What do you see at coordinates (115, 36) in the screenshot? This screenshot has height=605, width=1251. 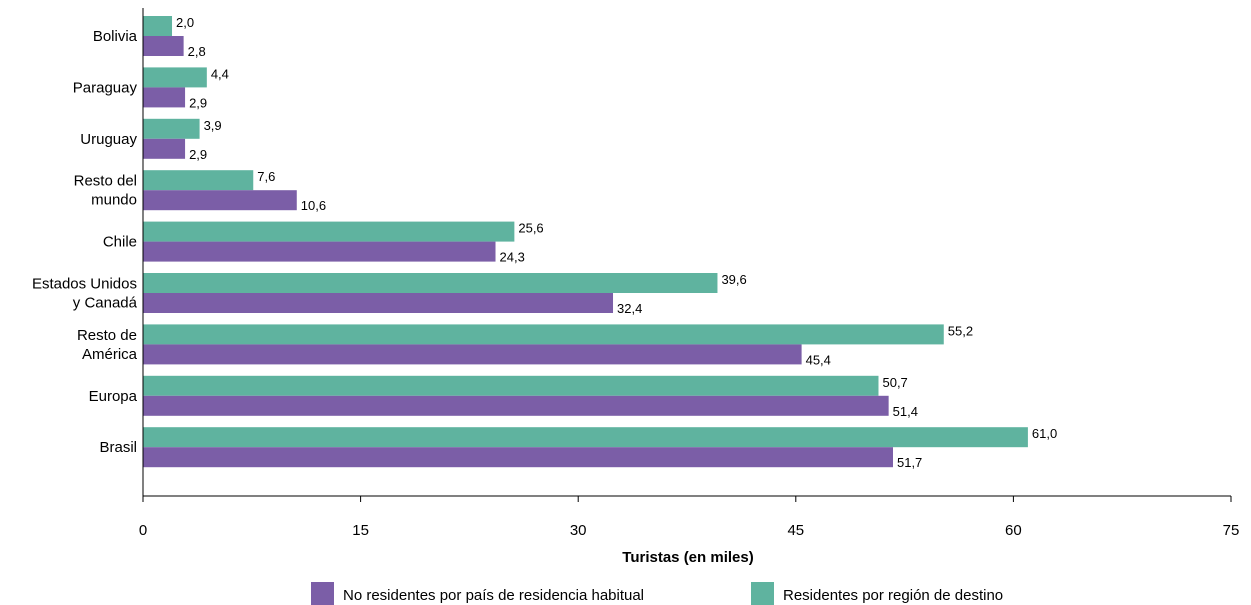 I see `category-label-0: Bolivia` at bounding box center [115, 36].